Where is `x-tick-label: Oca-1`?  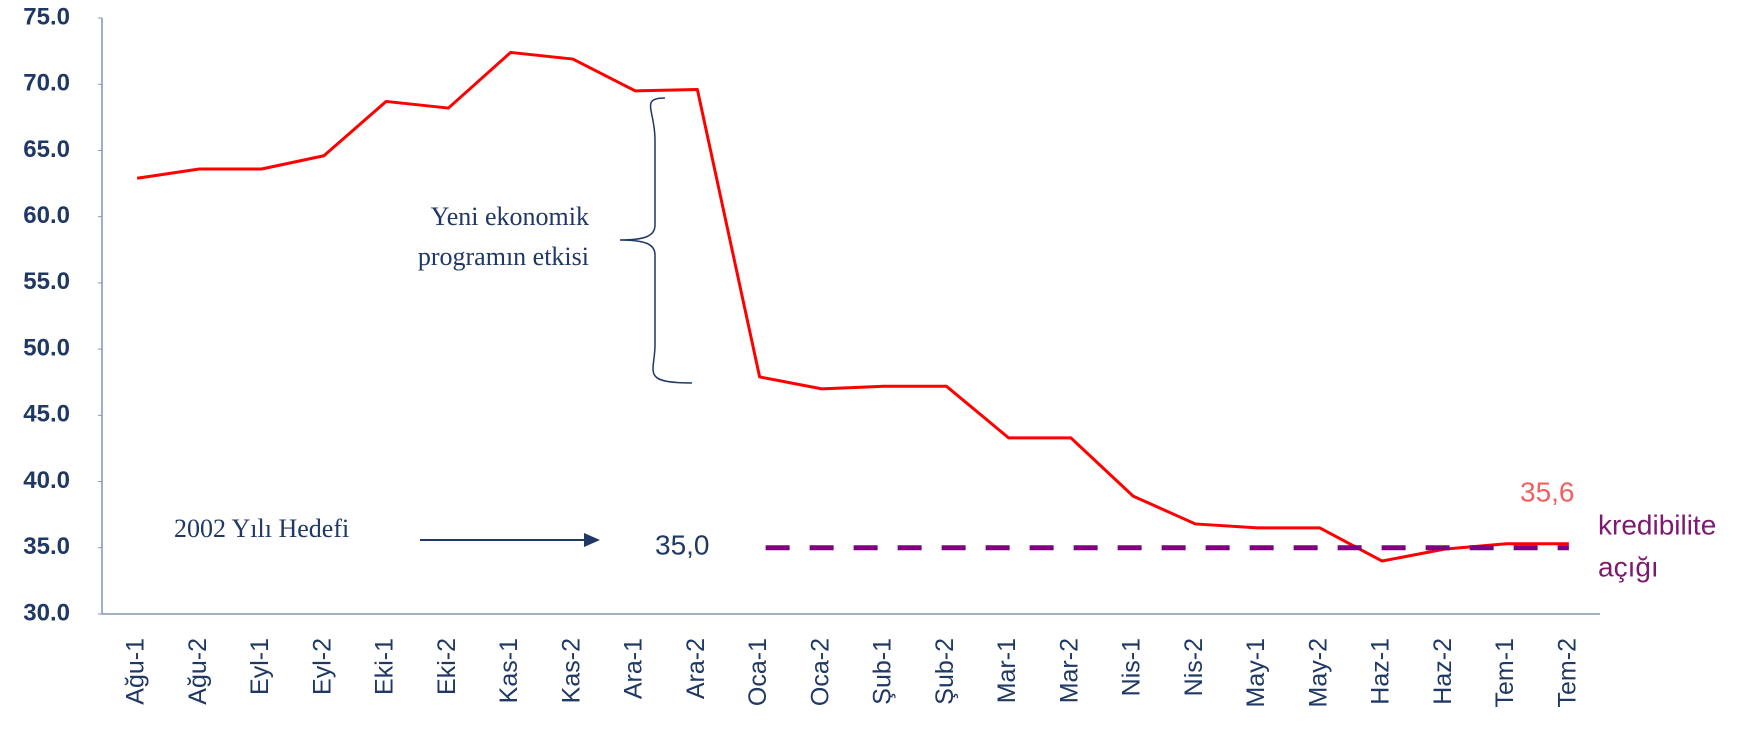
x-tick-label: Oca-1 is located at coordinates (758, 672).